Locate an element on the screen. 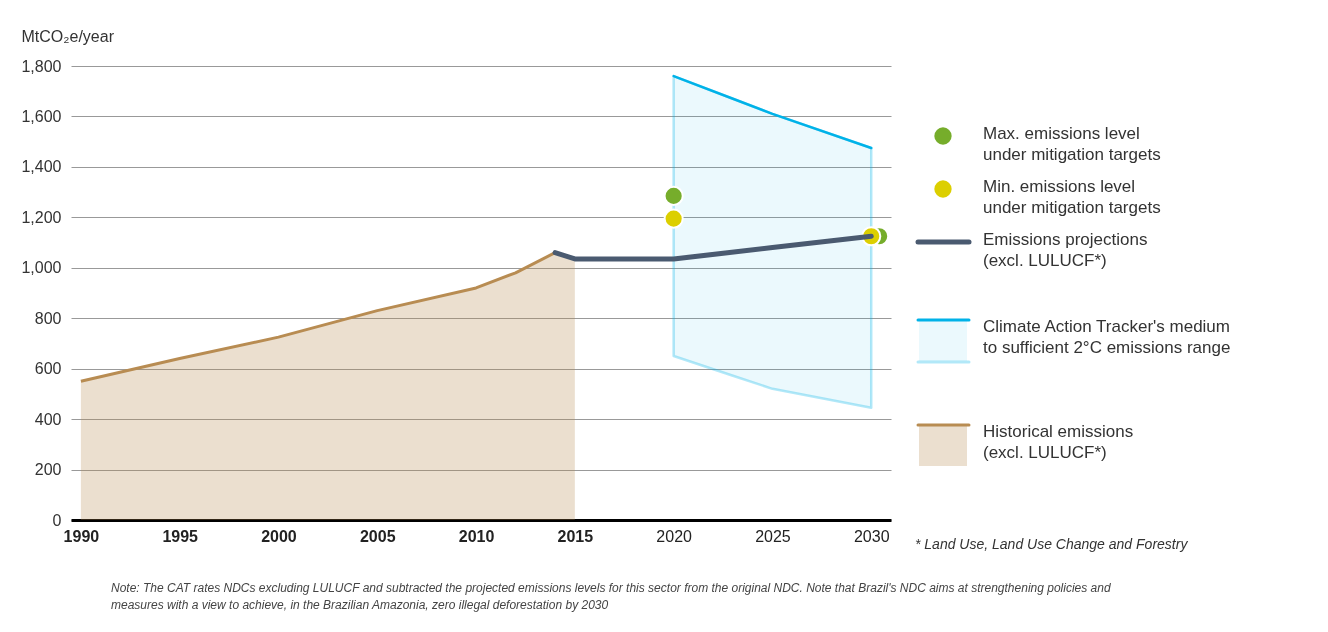 The image size is (1328, 632). x-tick-label: 2005 is located at coordinates (377, 536).